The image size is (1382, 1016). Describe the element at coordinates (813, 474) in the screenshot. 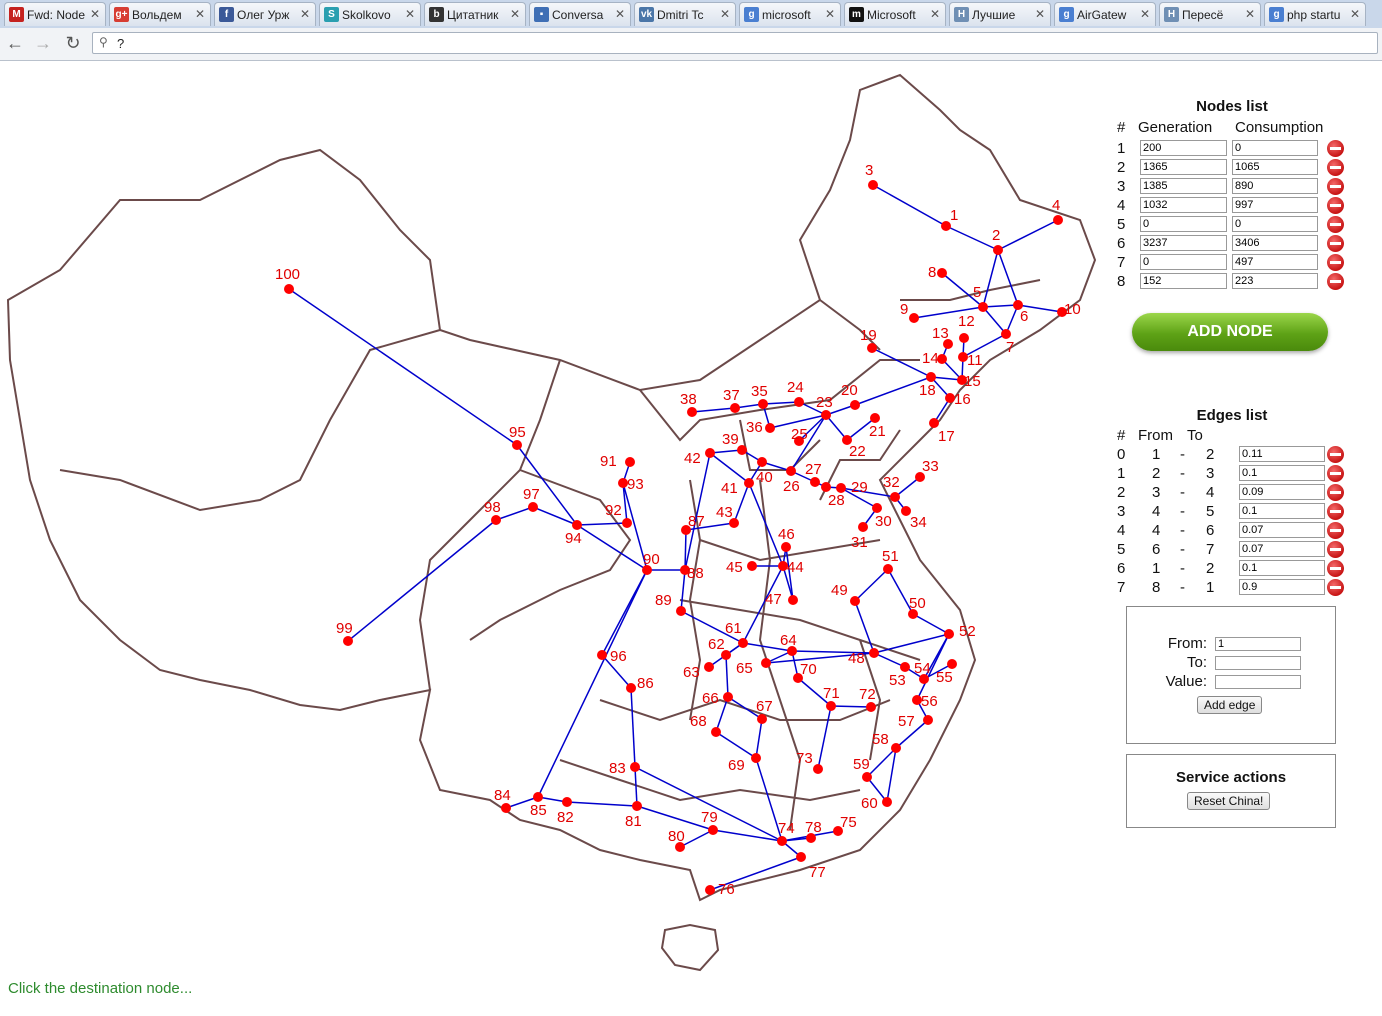

I see `map-node: 27` at that location.